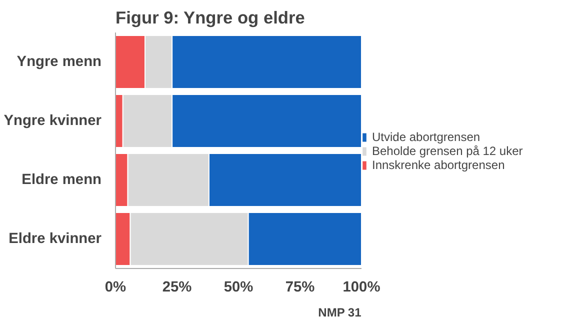  What do you see at coordinates (53, 121) in the screenshot?
I see `y-tick-label: Yngre kvinner` at bounding box center [53, 121].